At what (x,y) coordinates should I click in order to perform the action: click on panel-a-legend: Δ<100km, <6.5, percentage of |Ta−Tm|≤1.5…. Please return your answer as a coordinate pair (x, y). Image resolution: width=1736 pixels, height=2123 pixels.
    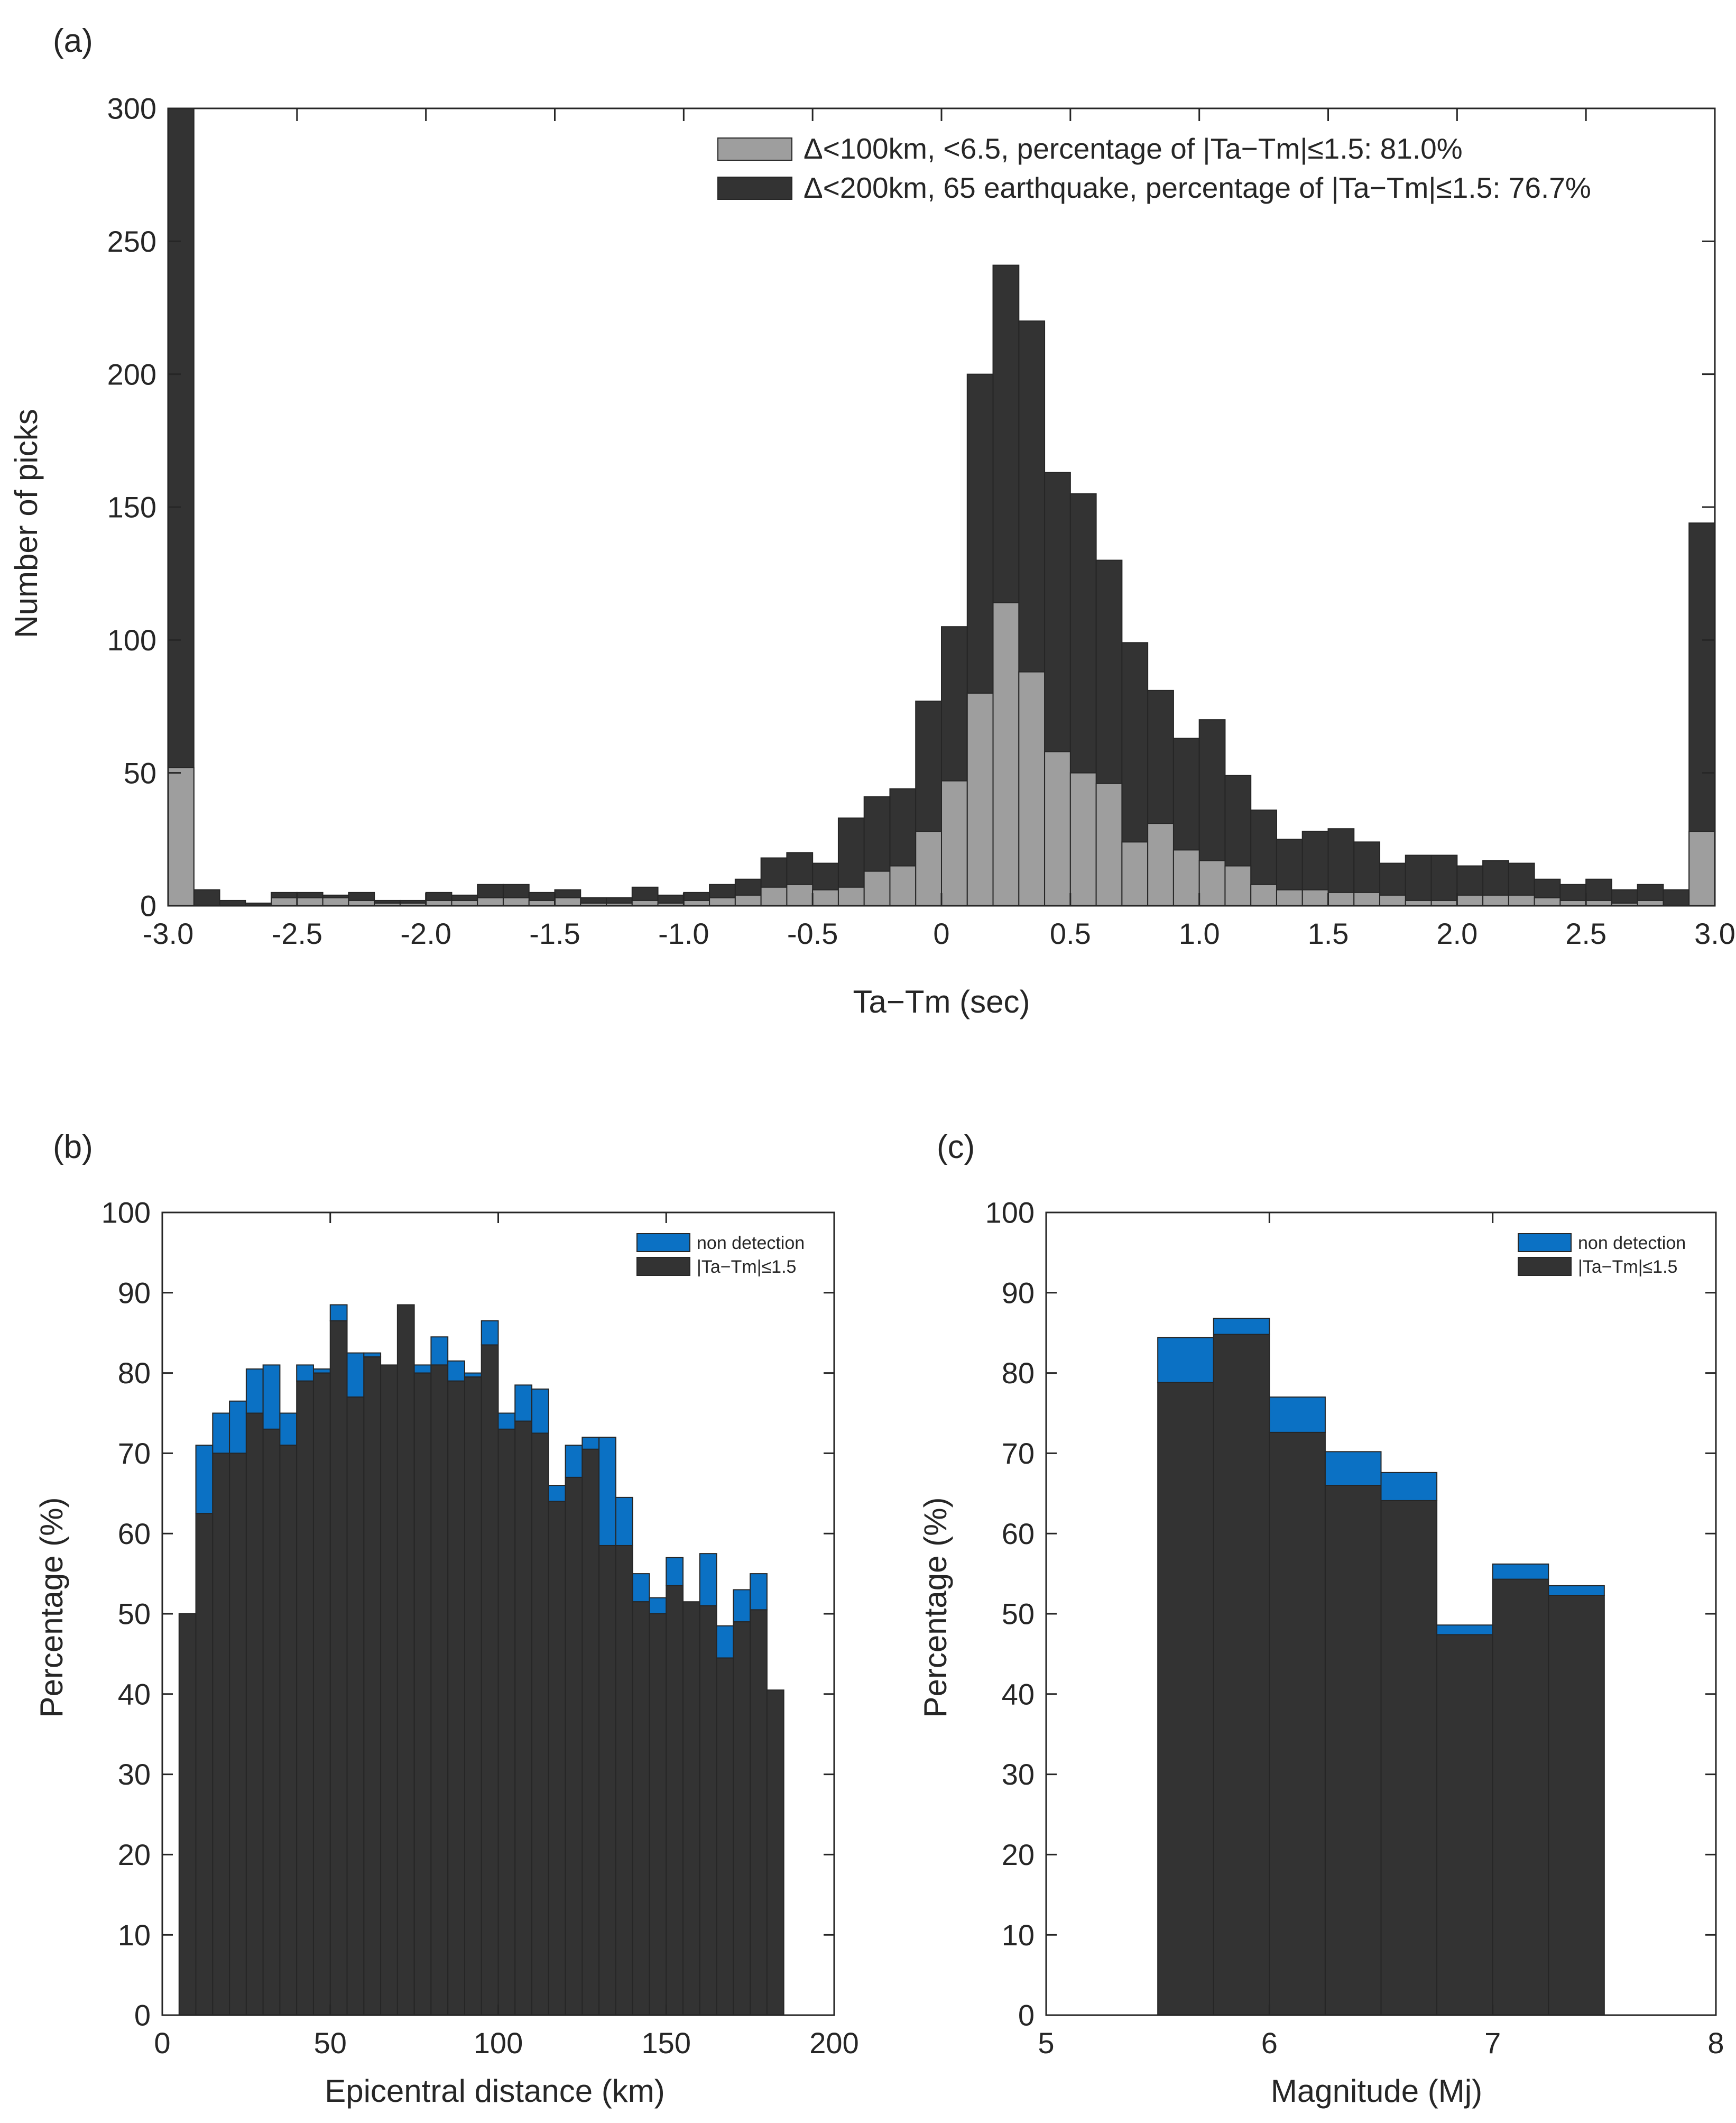
    Looking at the image, I should click on (1154, 168).